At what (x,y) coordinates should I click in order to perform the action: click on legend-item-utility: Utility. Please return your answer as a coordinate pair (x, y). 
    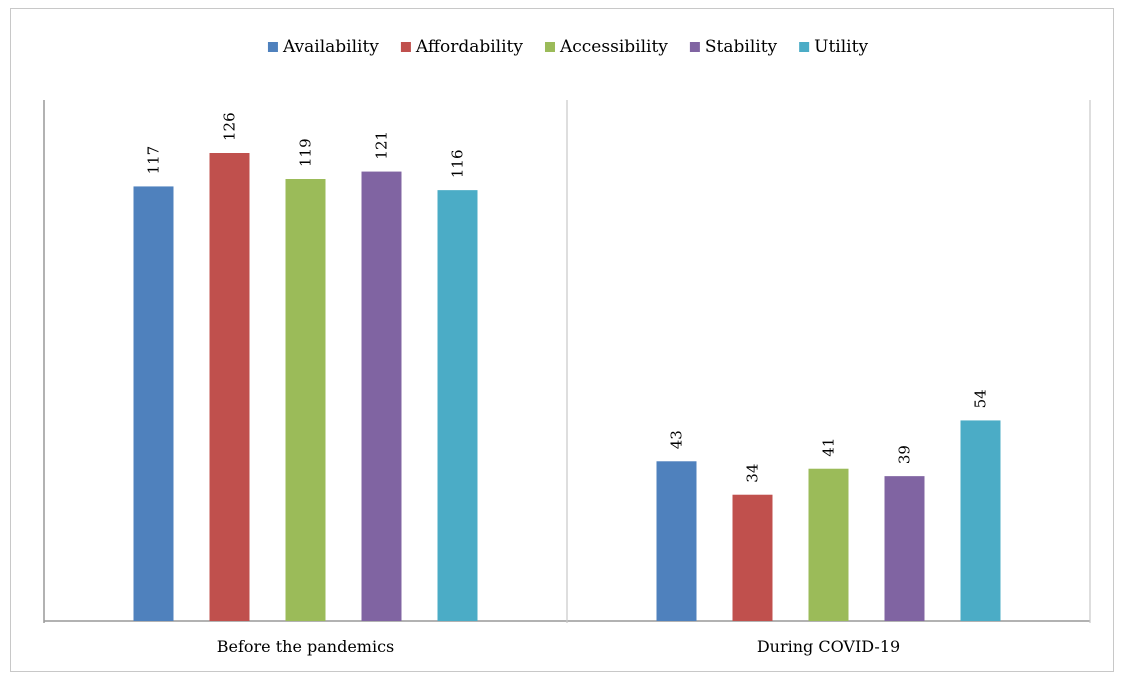
    Looking at the image, I should click on (833, 47).